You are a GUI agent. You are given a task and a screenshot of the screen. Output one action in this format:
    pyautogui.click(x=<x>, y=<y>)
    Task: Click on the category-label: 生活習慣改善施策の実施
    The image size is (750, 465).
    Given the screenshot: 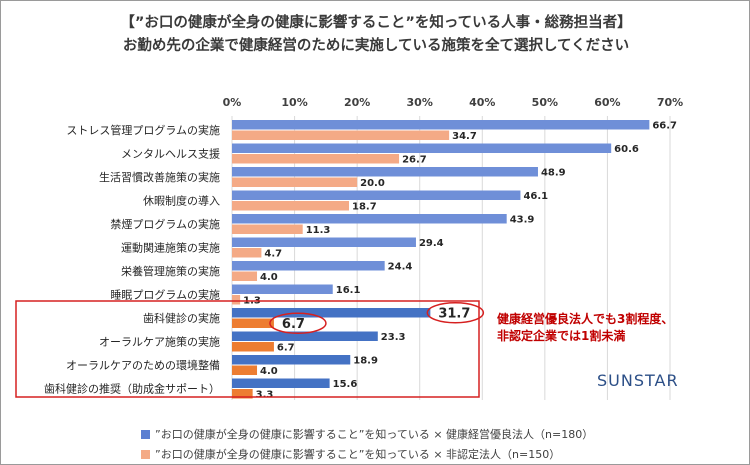 What is the action you would take?
    pyautogui.click(x=159, y=177)
    